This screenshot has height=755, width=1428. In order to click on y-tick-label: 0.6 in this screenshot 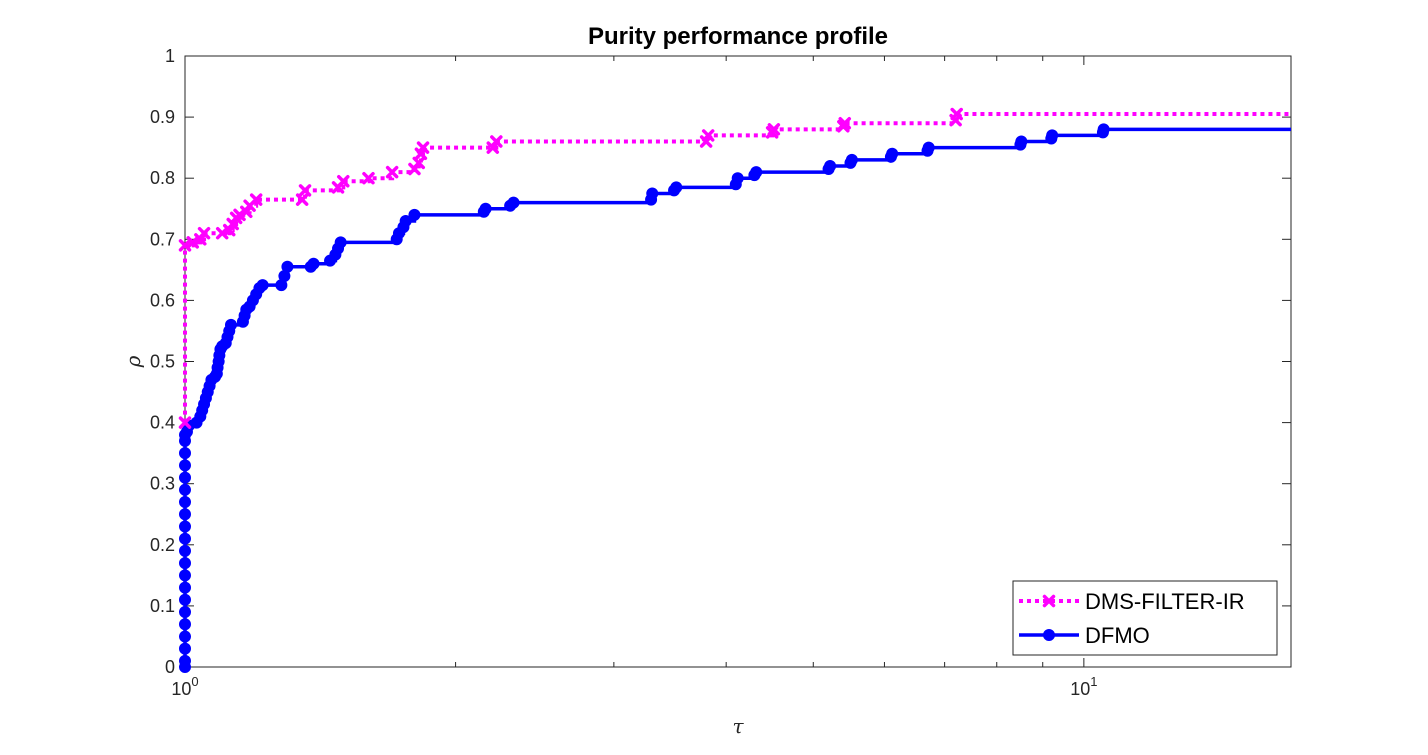, I will do `click(162, 300)`.